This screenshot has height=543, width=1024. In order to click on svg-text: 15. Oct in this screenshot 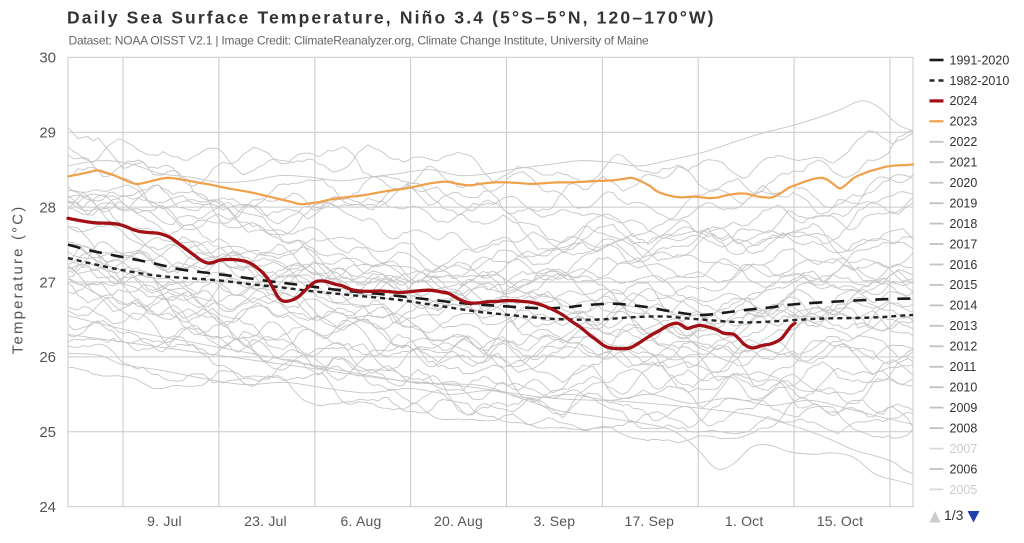, I will do `click(840, 521)`.